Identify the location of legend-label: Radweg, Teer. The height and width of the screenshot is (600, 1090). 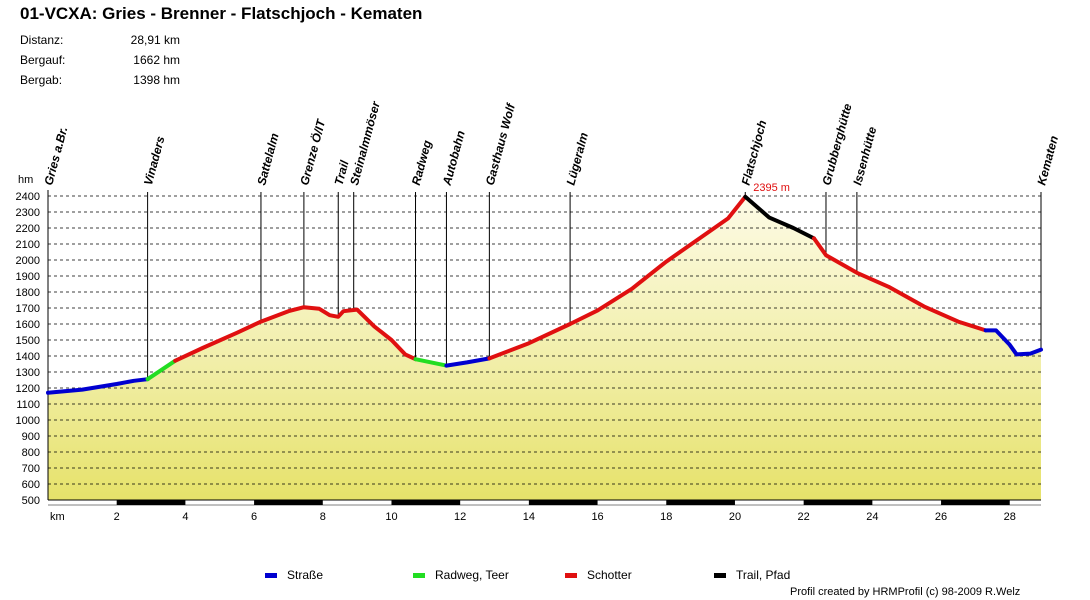
(472, 575).